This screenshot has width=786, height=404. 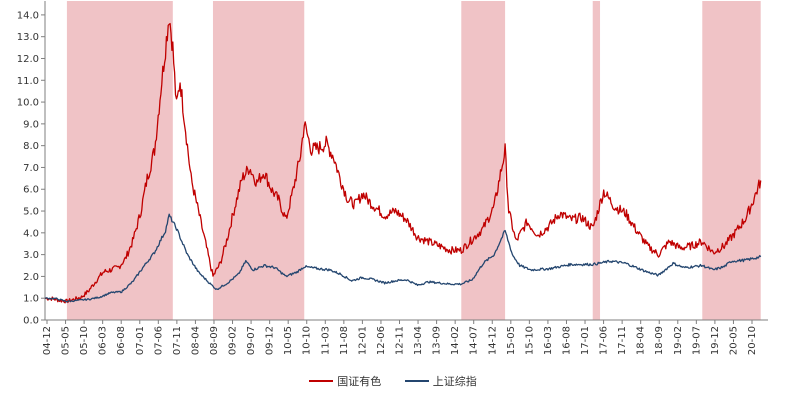 What do you see at coordinates (28, 37) in the screenshot?
I see `y-tick-label: 13.0` at bounding box center [28, 37].